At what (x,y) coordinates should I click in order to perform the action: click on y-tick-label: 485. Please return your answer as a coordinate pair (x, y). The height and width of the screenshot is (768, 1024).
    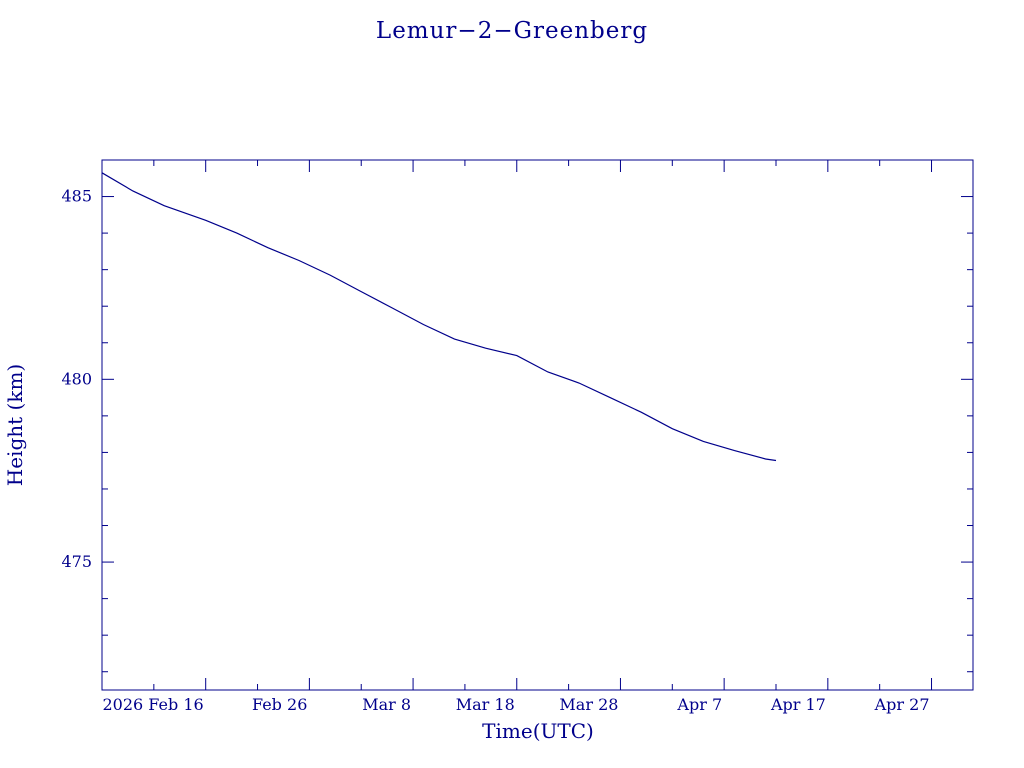
    Looking at the image, I should click on (76, 196).